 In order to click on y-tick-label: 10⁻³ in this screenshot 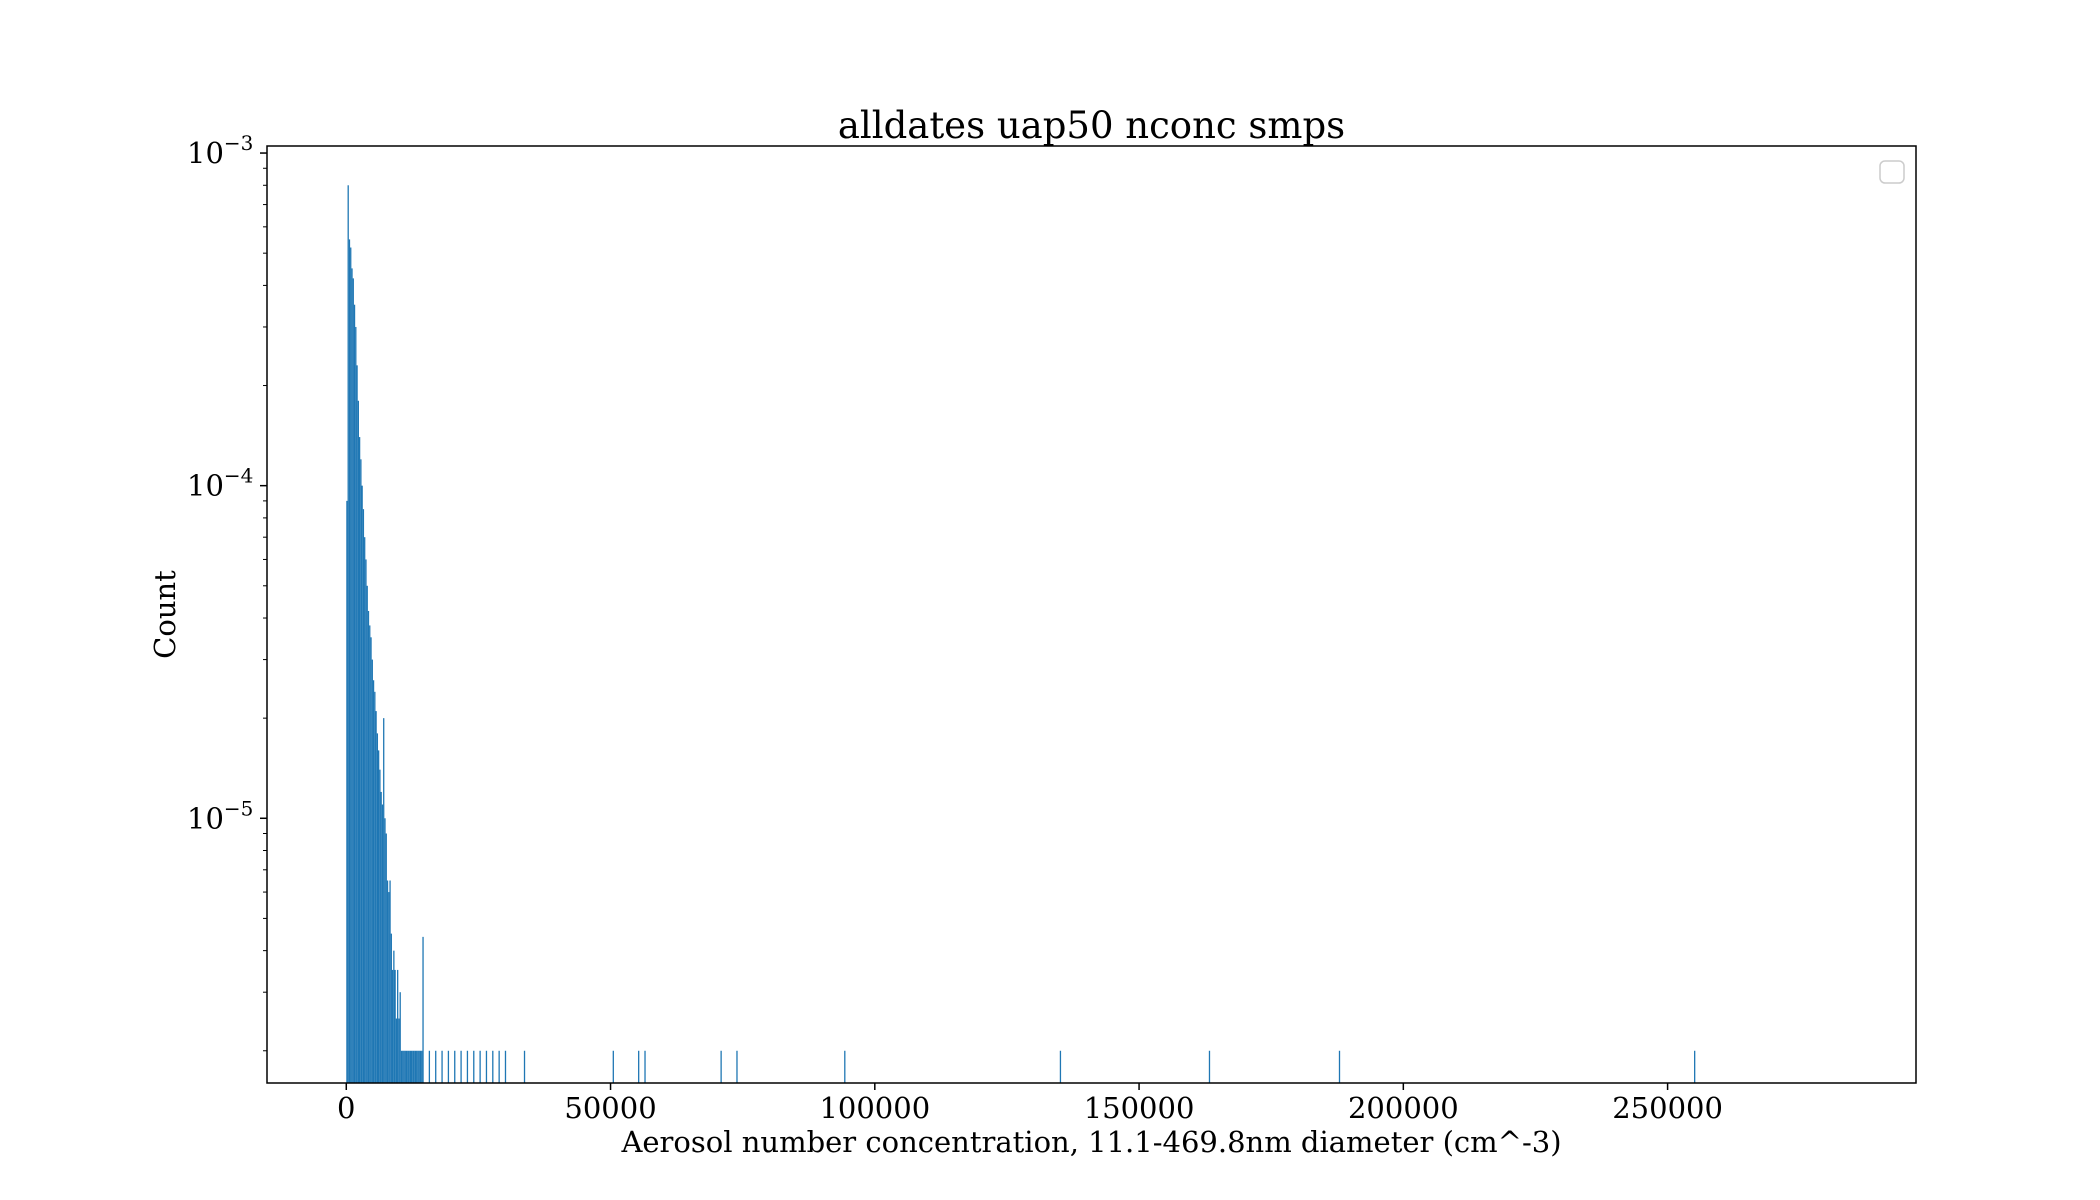, I will do `click(220, 150)`.